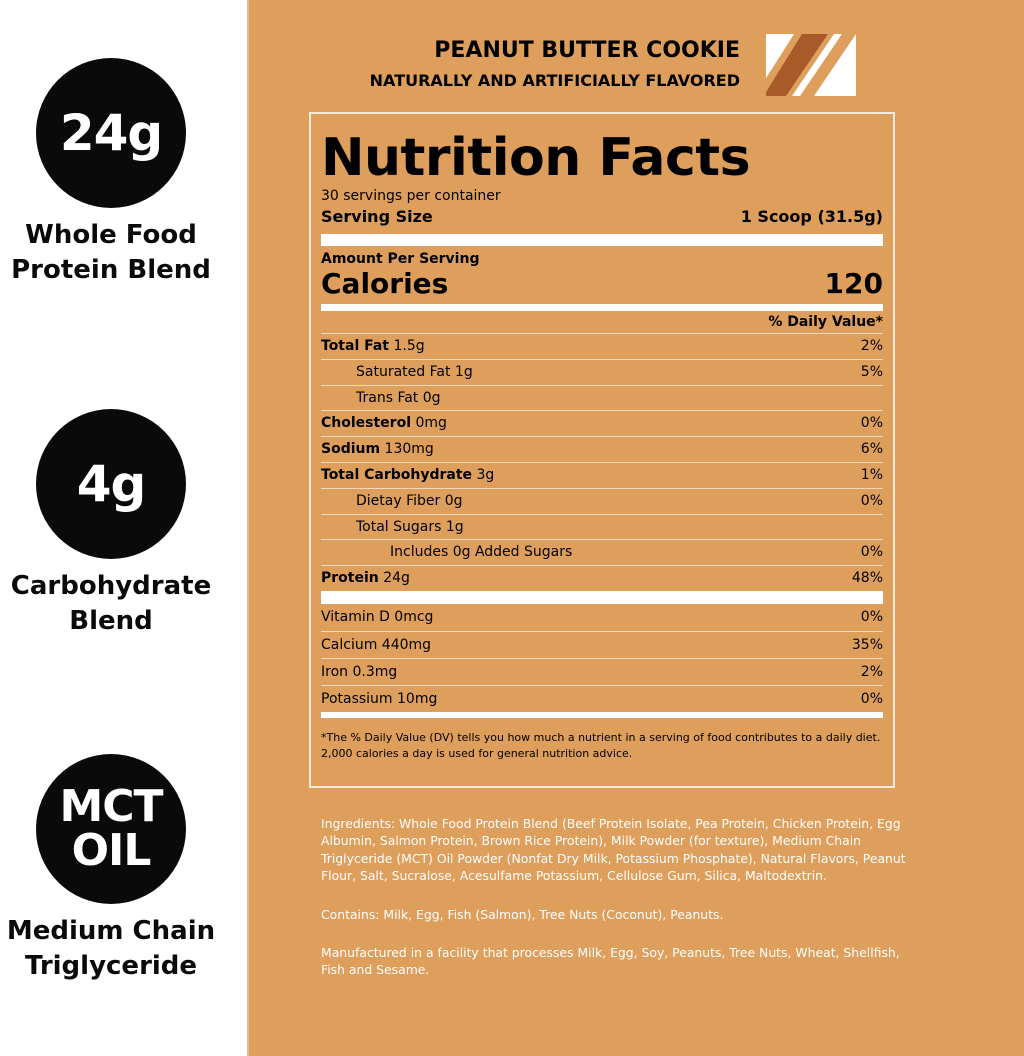  I want to click on servings-per-container: 30 servings per container, so click(411, 196).